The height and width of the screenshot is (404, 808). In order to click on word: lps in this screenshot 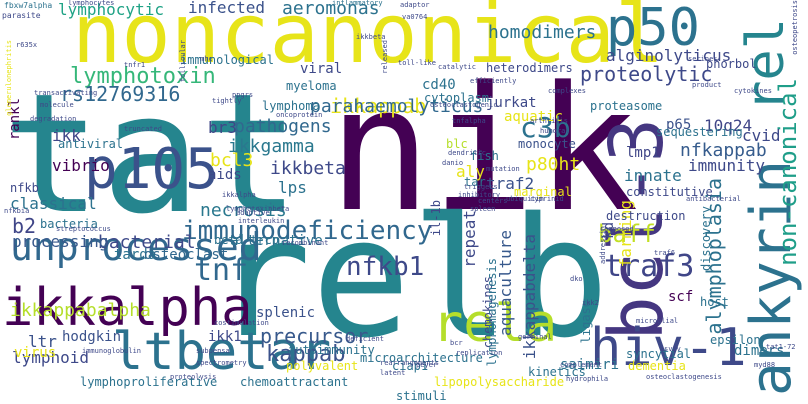, I will do `click(292, 187)`.